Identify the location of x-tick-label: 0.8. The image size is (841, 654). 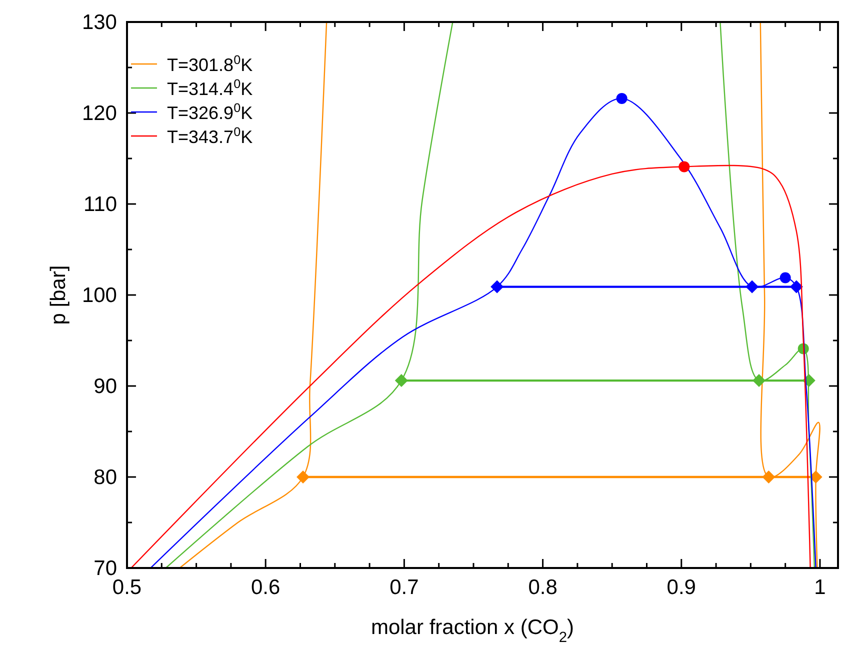
(543, 587).